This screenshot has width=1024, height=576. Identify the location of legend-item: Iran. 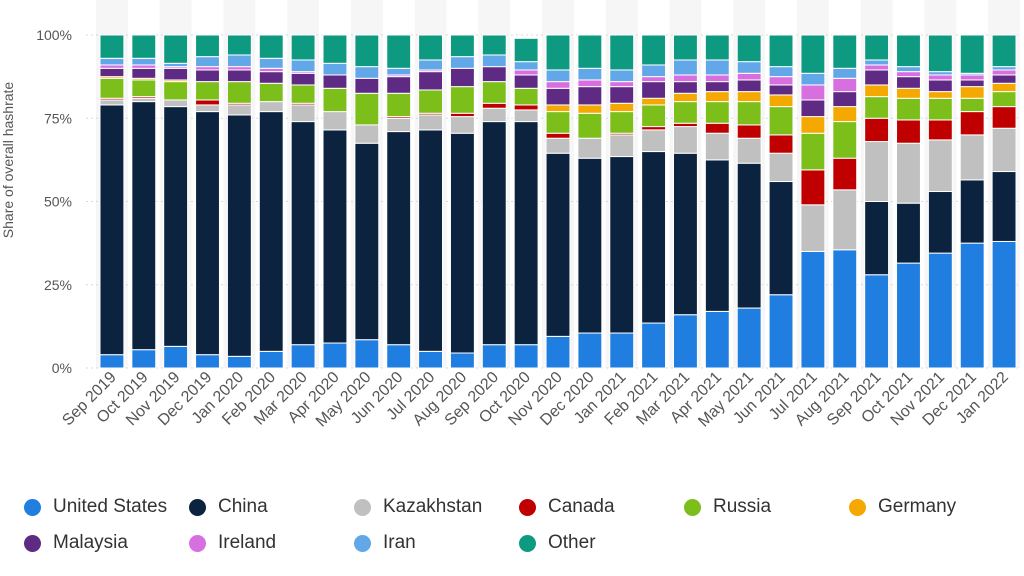
(385, 543).